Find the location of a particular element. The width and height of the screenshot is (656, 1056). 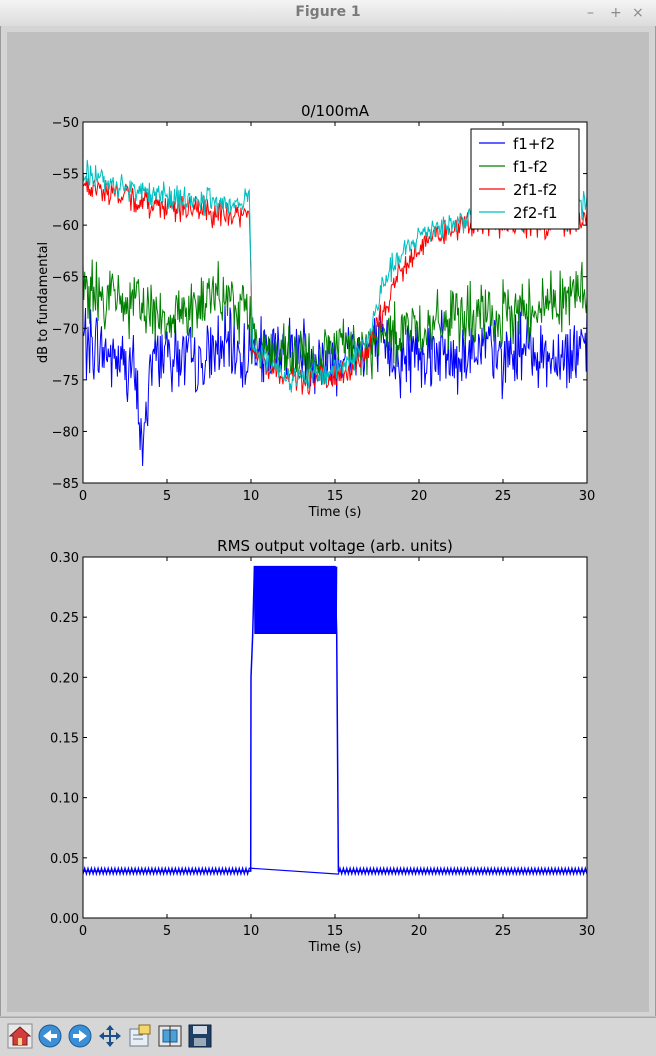

legend: f1+f2 f1-f2 2f1-f2 2f2-f1 is located at coordinates (525, 179).